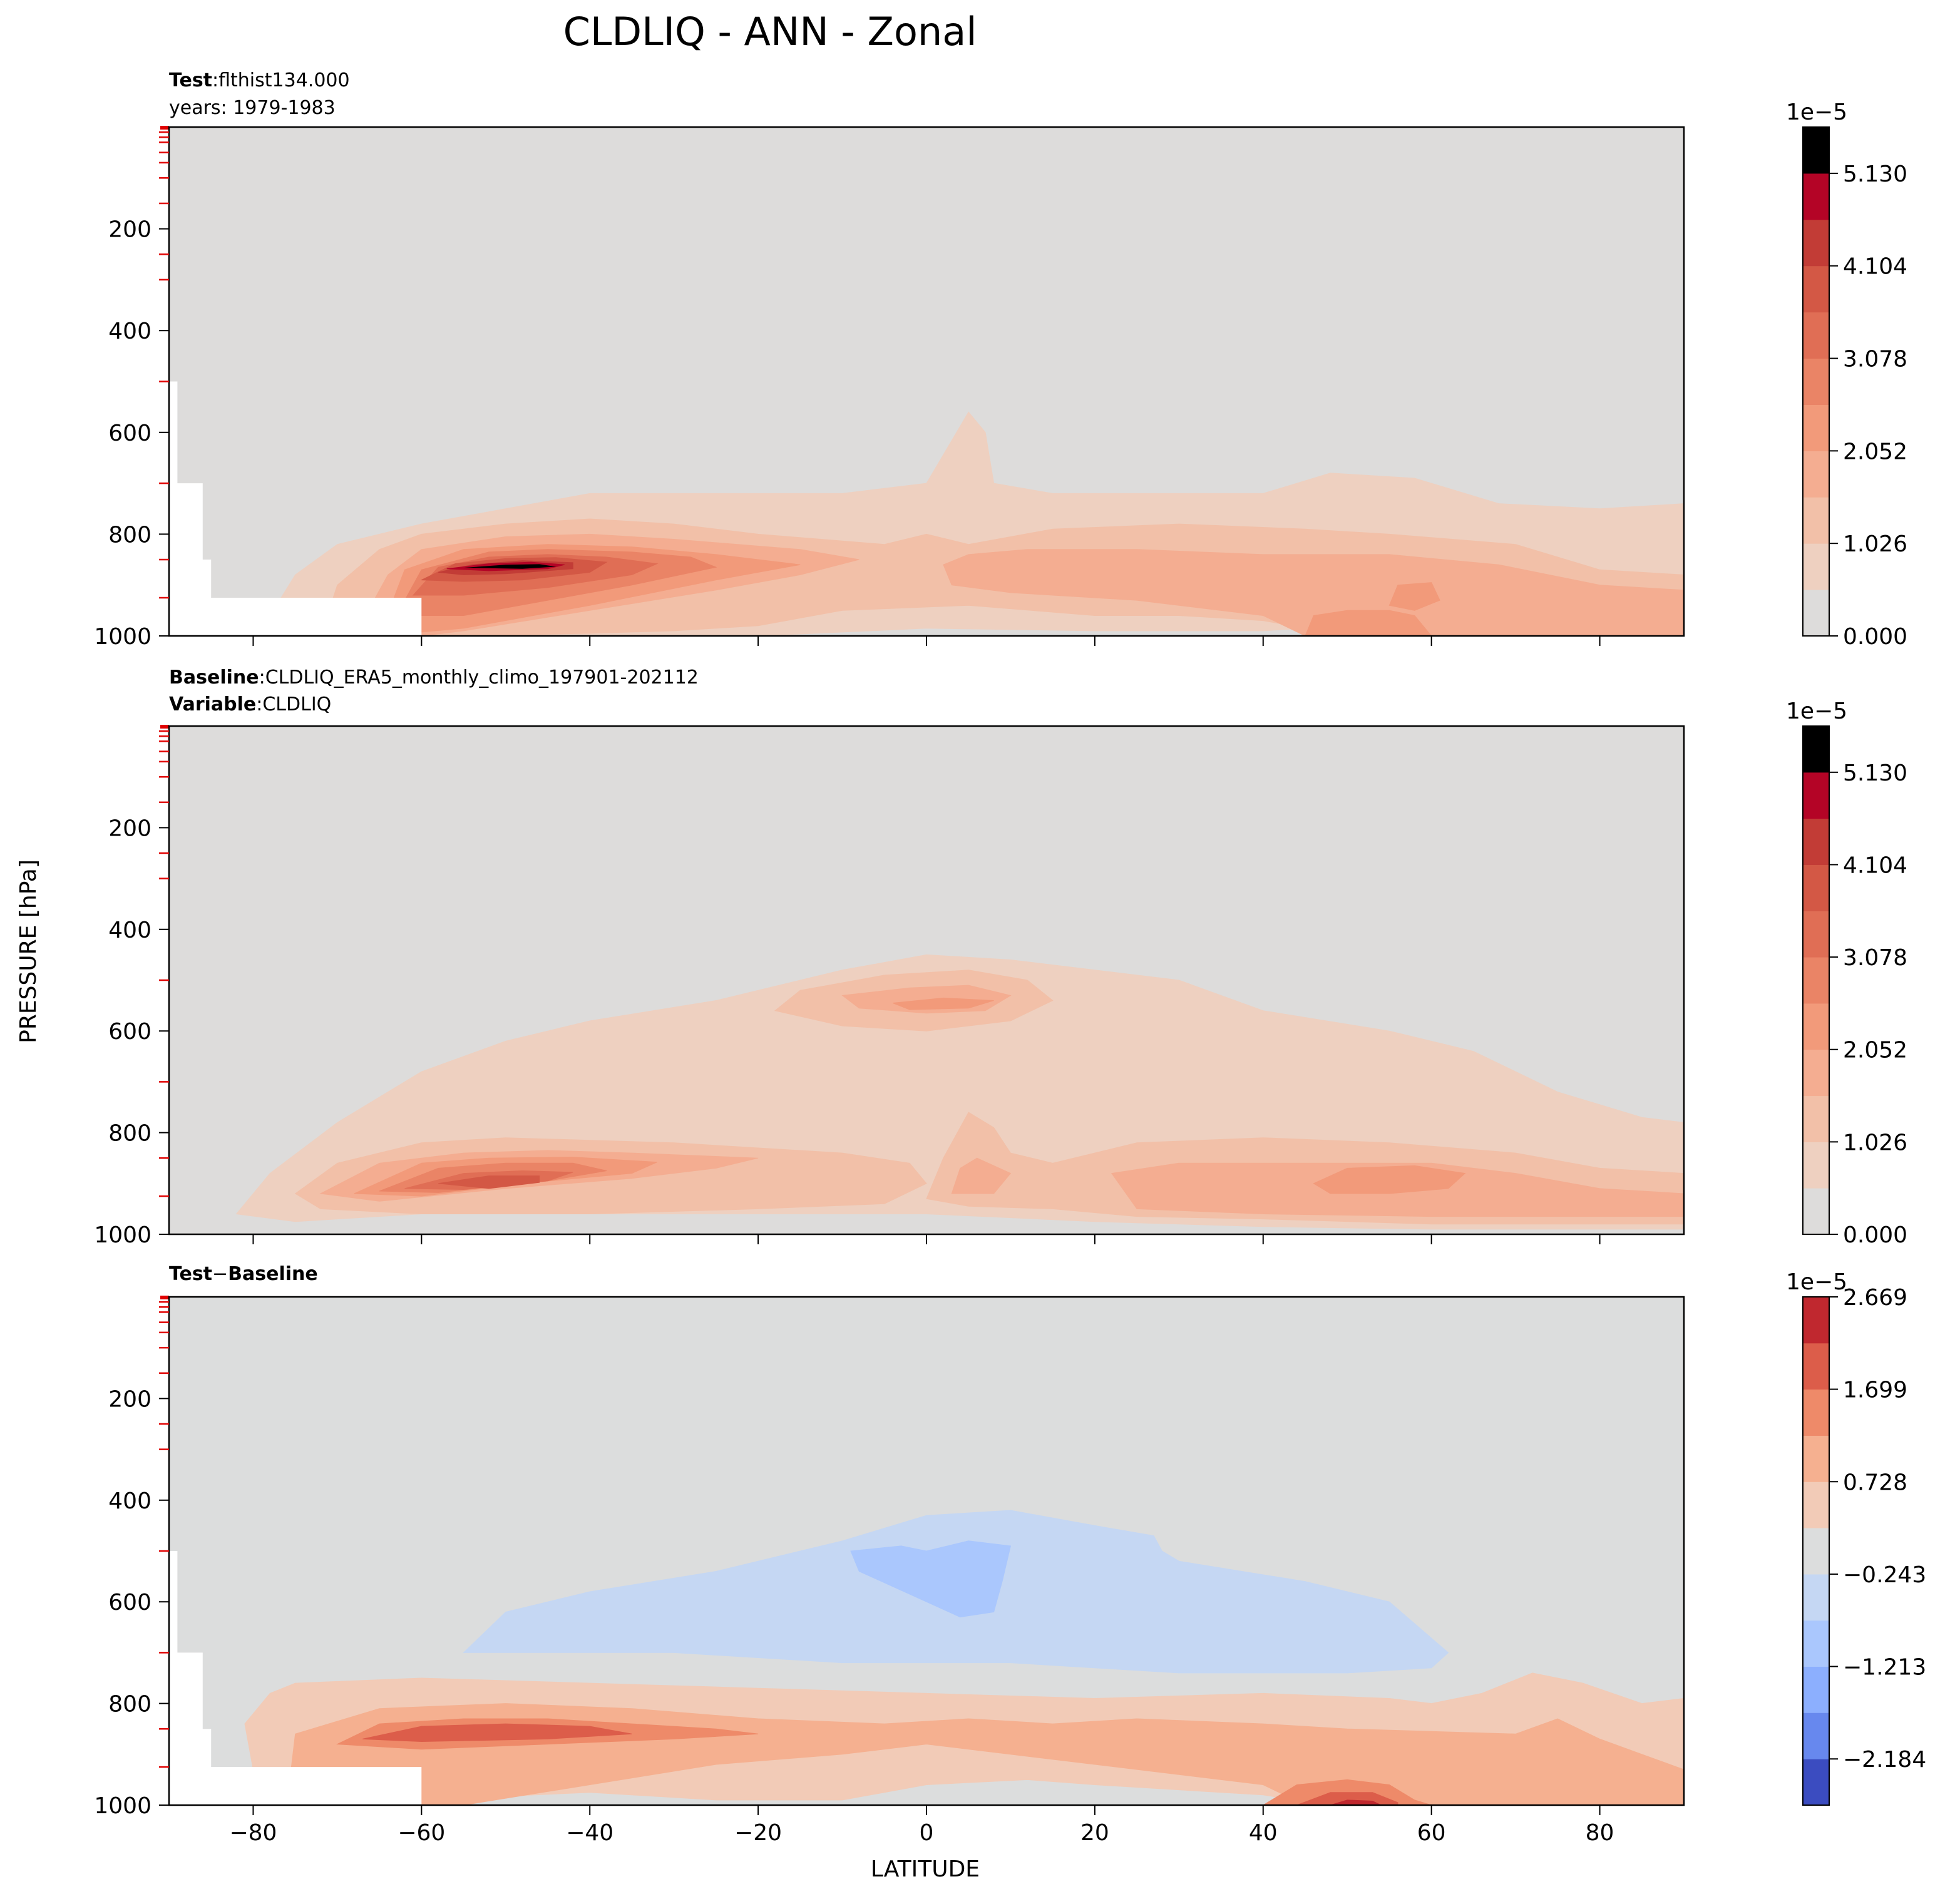 The width and height of the screenshot is (1960, 1899). What do you see at coordinates (1884, 1760) in the screenshot?
I see `colorbar-tick-label: −2.184` at bounding box center [1884, 1760].